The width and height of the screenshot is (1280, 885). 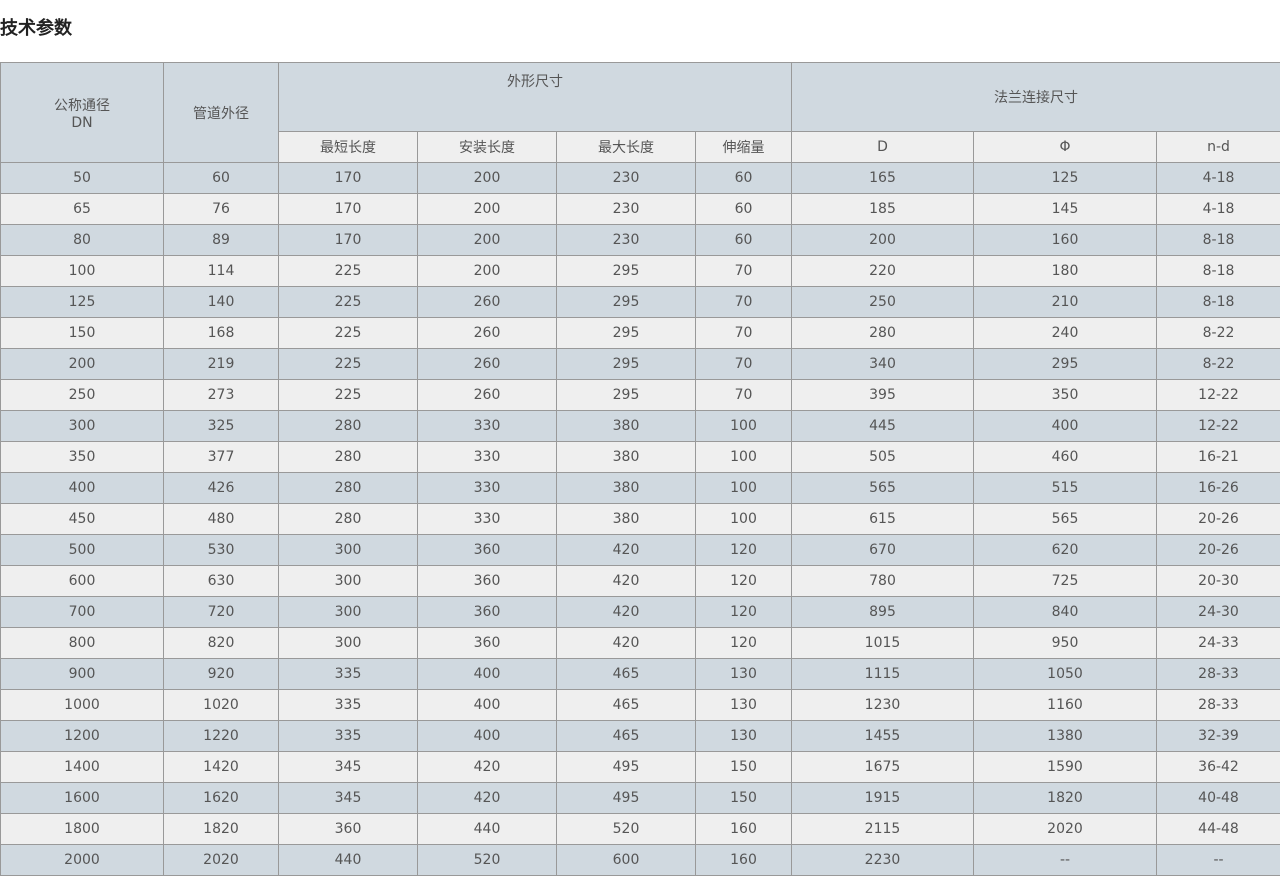 I want to click on table-cell: 1820, so click(x=1065, y=798).